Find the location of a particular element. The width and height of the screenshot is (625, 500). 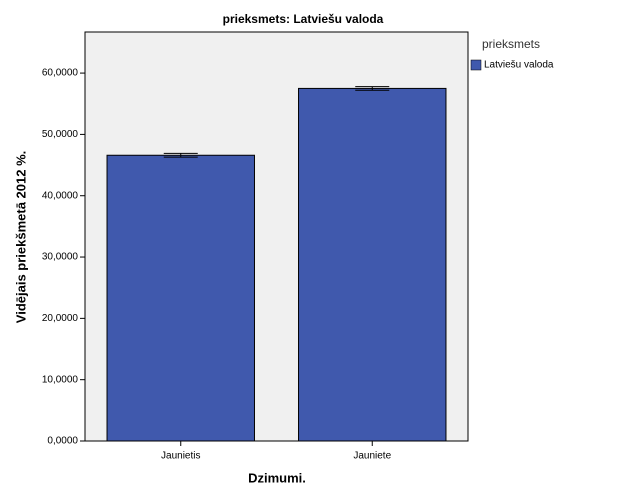

legend-label: Latviešu valoda is located at coordinates (519, 65).